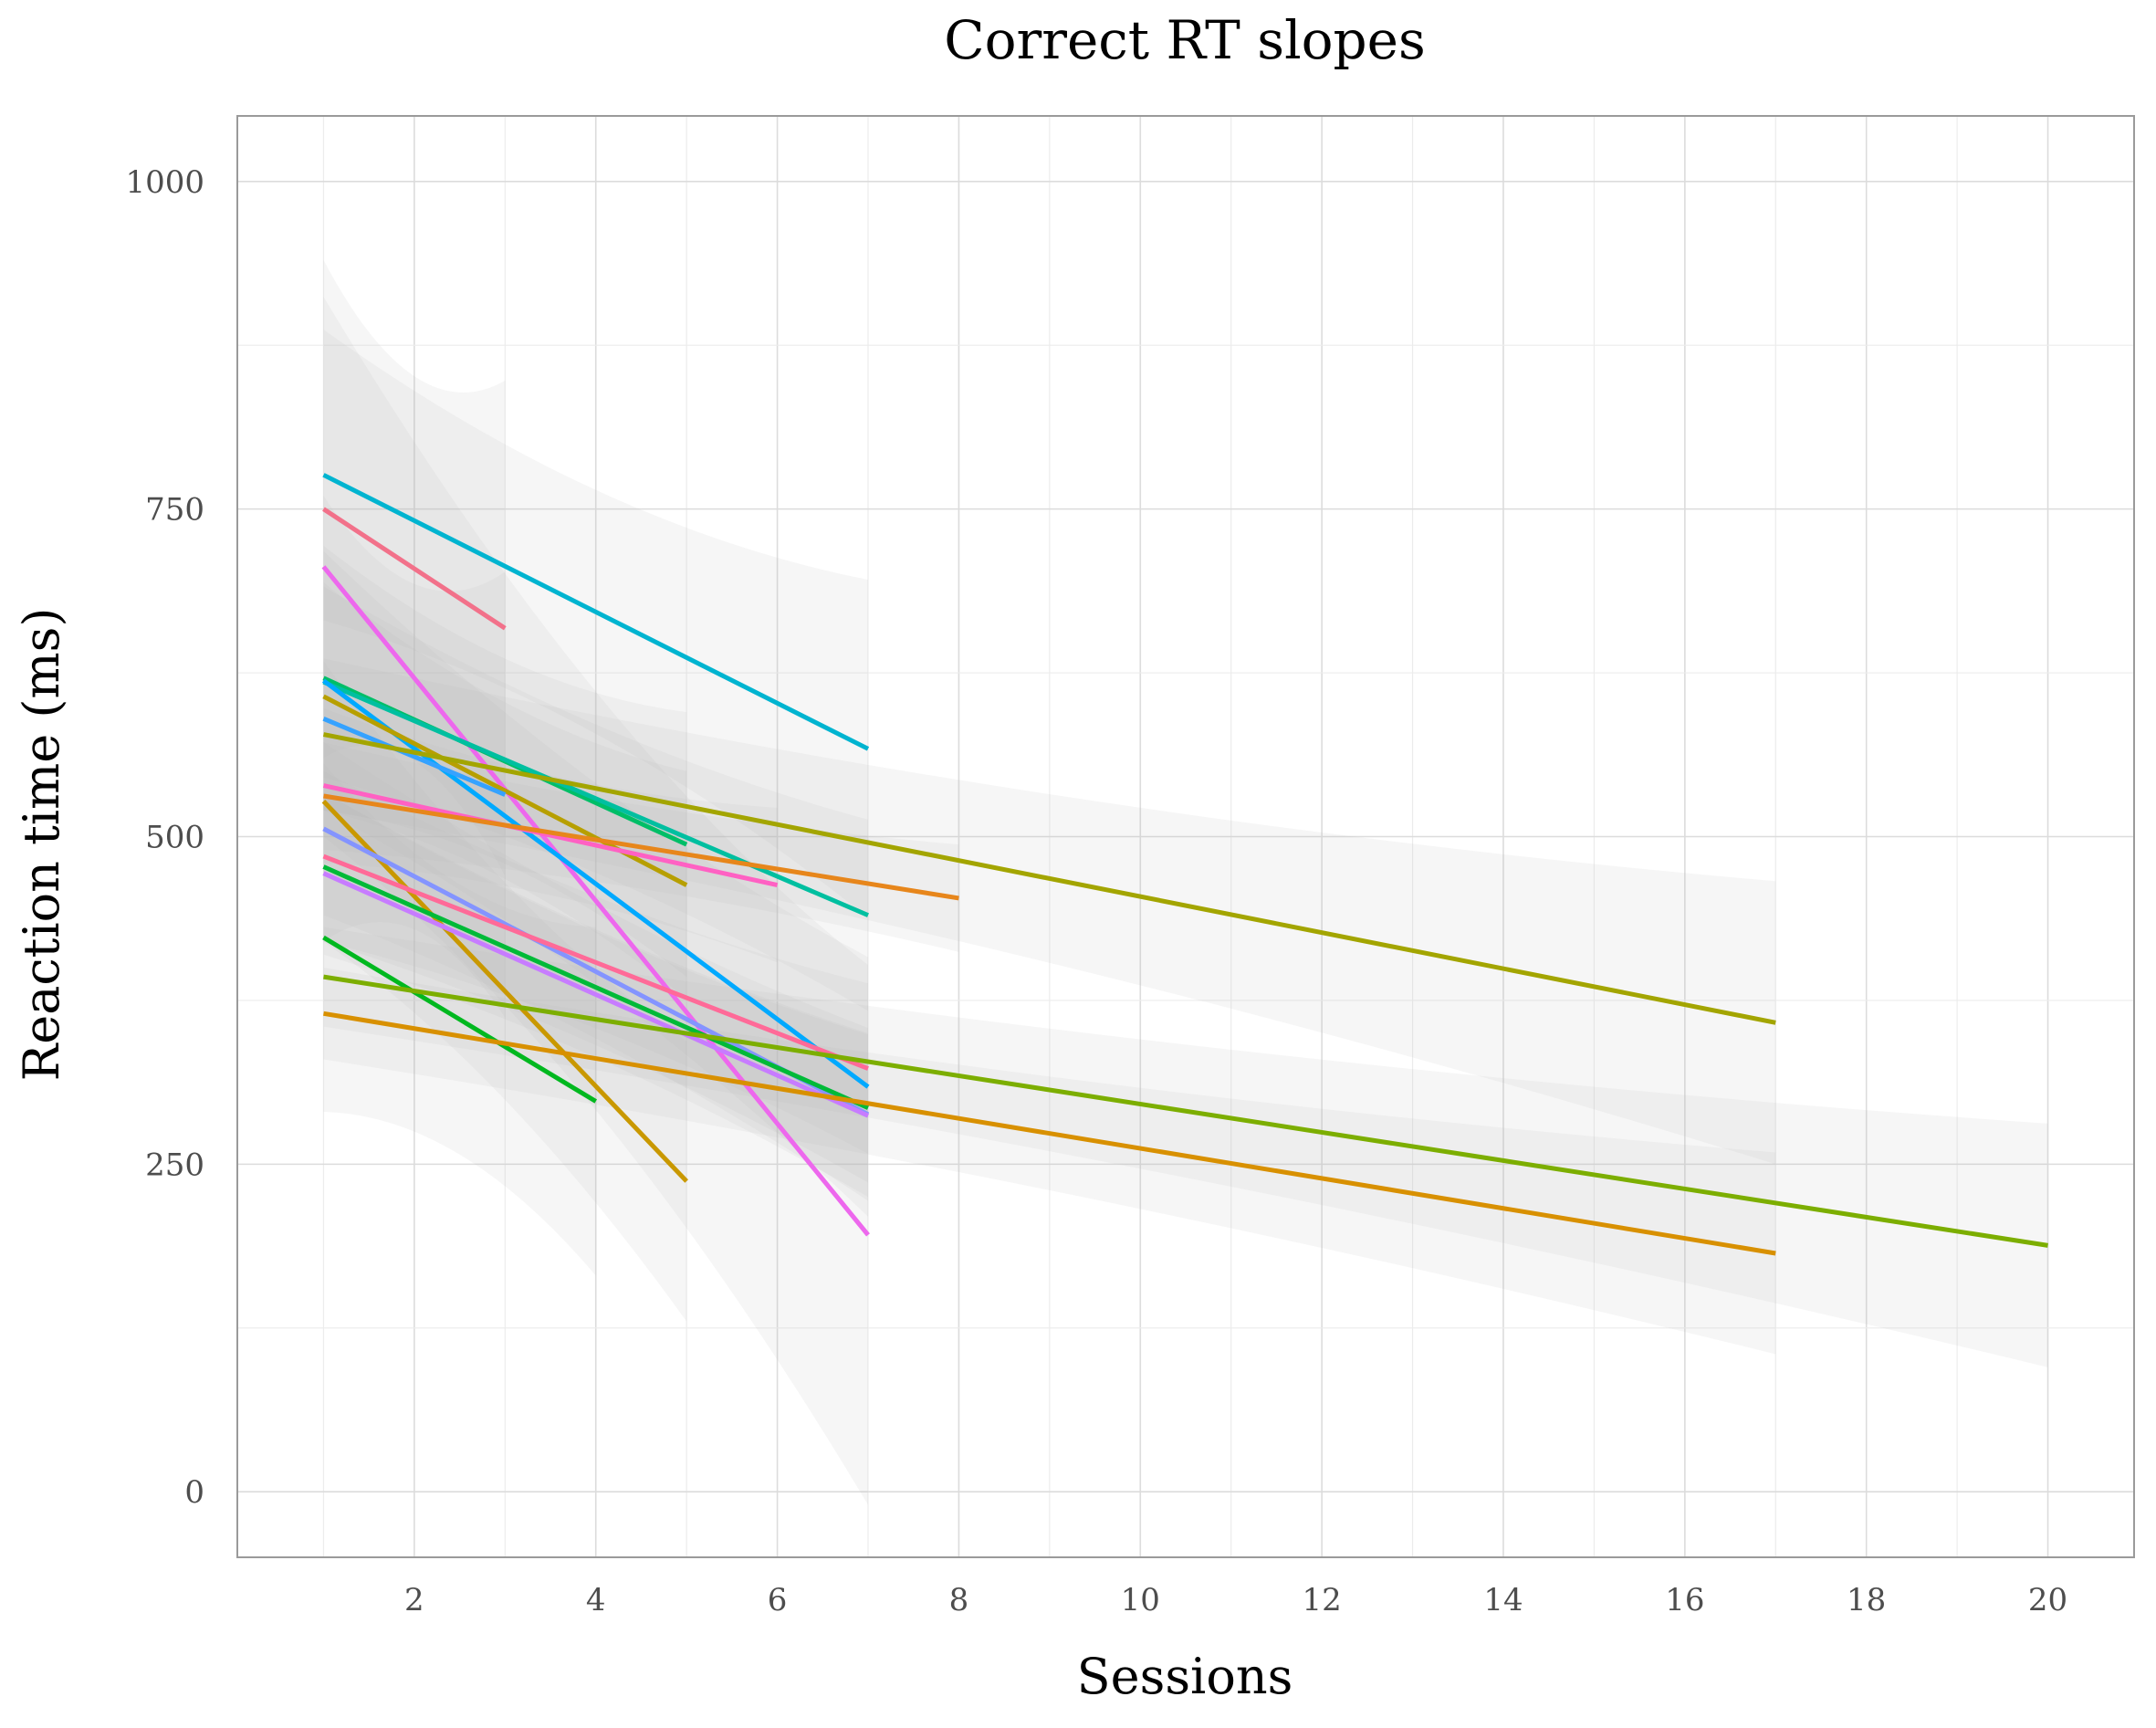  I want to click on x-tick-label: 8, so click(959, 1600).